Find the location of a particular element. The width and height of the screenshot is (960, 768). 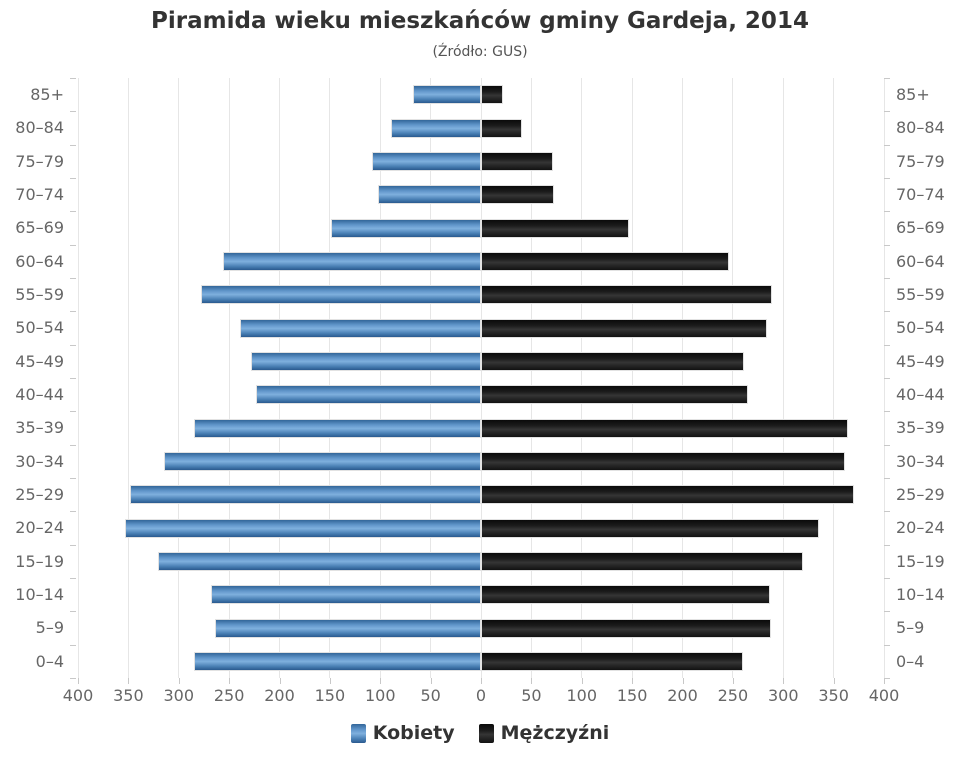

bar-kobiety-15–19 is located at coordinates (319, 561).